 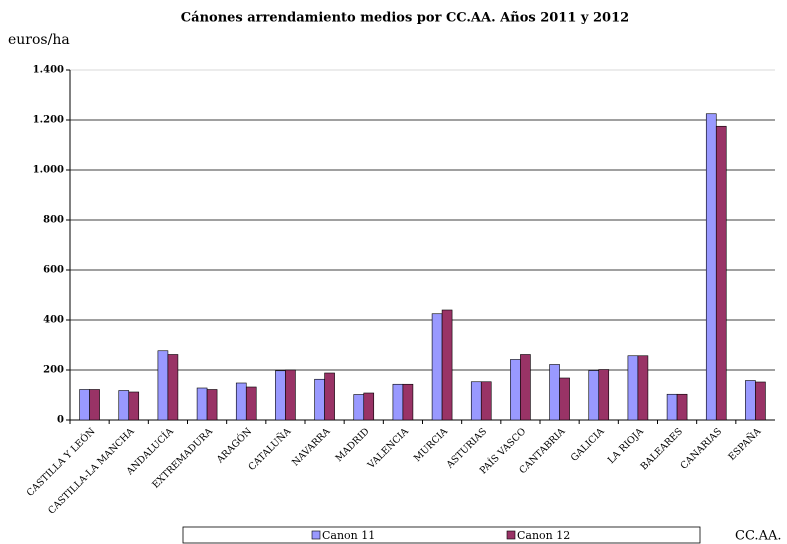 I want to click on x-tick-label: CATALUÑA, so click(x=270, y=449).